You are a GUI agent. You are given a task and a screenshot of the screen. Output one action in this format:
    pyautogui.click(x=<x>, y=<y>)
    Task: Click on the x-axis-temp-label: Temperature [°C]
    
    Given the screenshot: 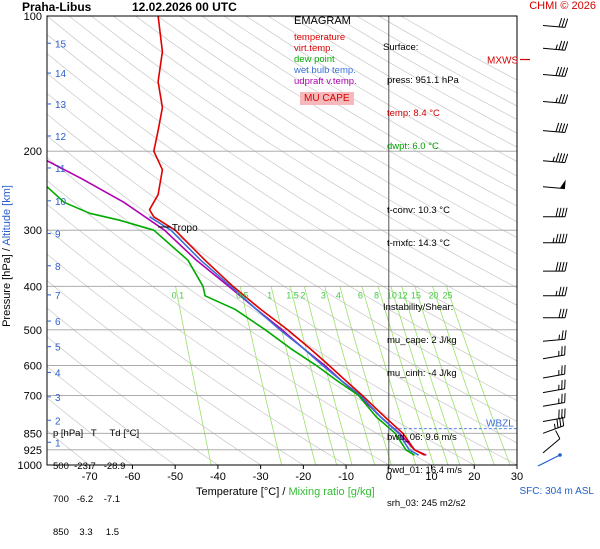 What is the action you would take?
    pyautogui.click(x=237, y=492)
    